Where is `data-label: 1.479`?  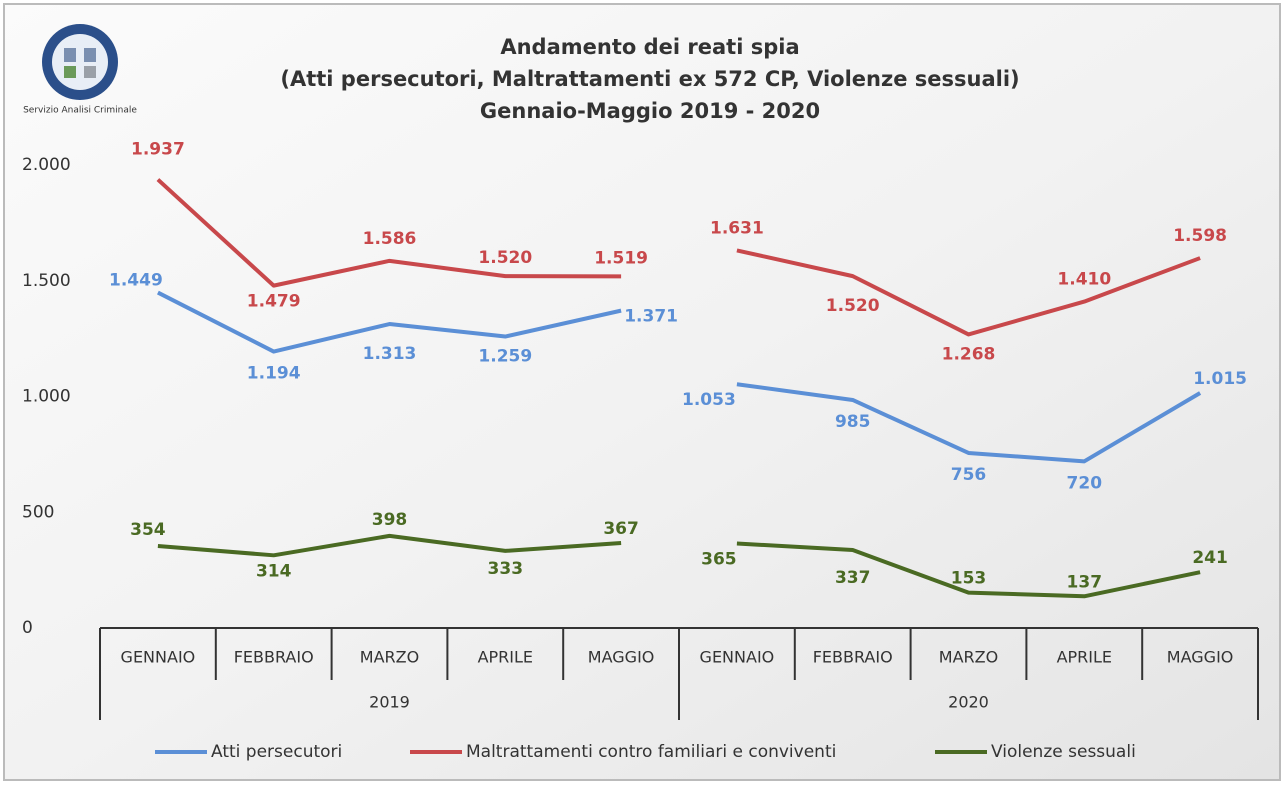 data-label: 1.479 is located at coordinates (274, 302).